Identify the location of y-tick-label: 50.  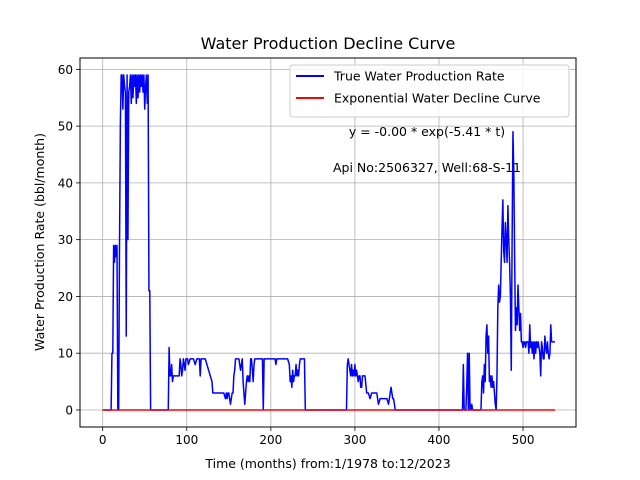
(65, 127).